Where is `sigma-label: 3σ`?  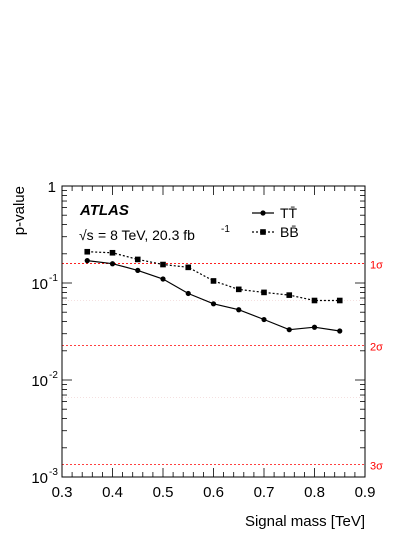
sigma-label: 3σ is located at coordinates (376, 466).